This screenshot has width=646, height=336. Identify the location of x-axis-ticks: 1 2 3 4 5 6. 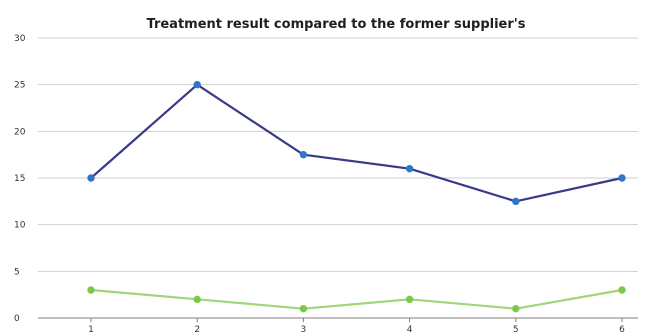
(356, 326).